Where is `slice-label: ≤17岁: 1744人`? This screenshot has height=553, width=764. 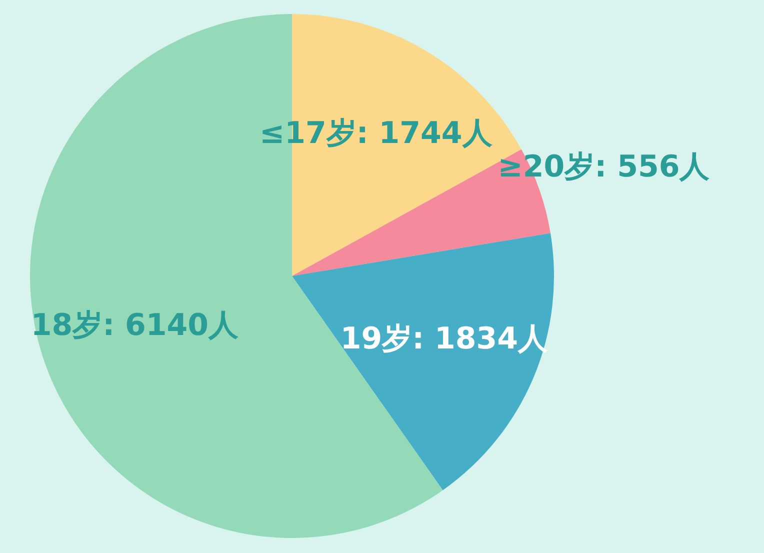
slice-label: ≤17岁: 1744人 is located at coordinates (376, 133).